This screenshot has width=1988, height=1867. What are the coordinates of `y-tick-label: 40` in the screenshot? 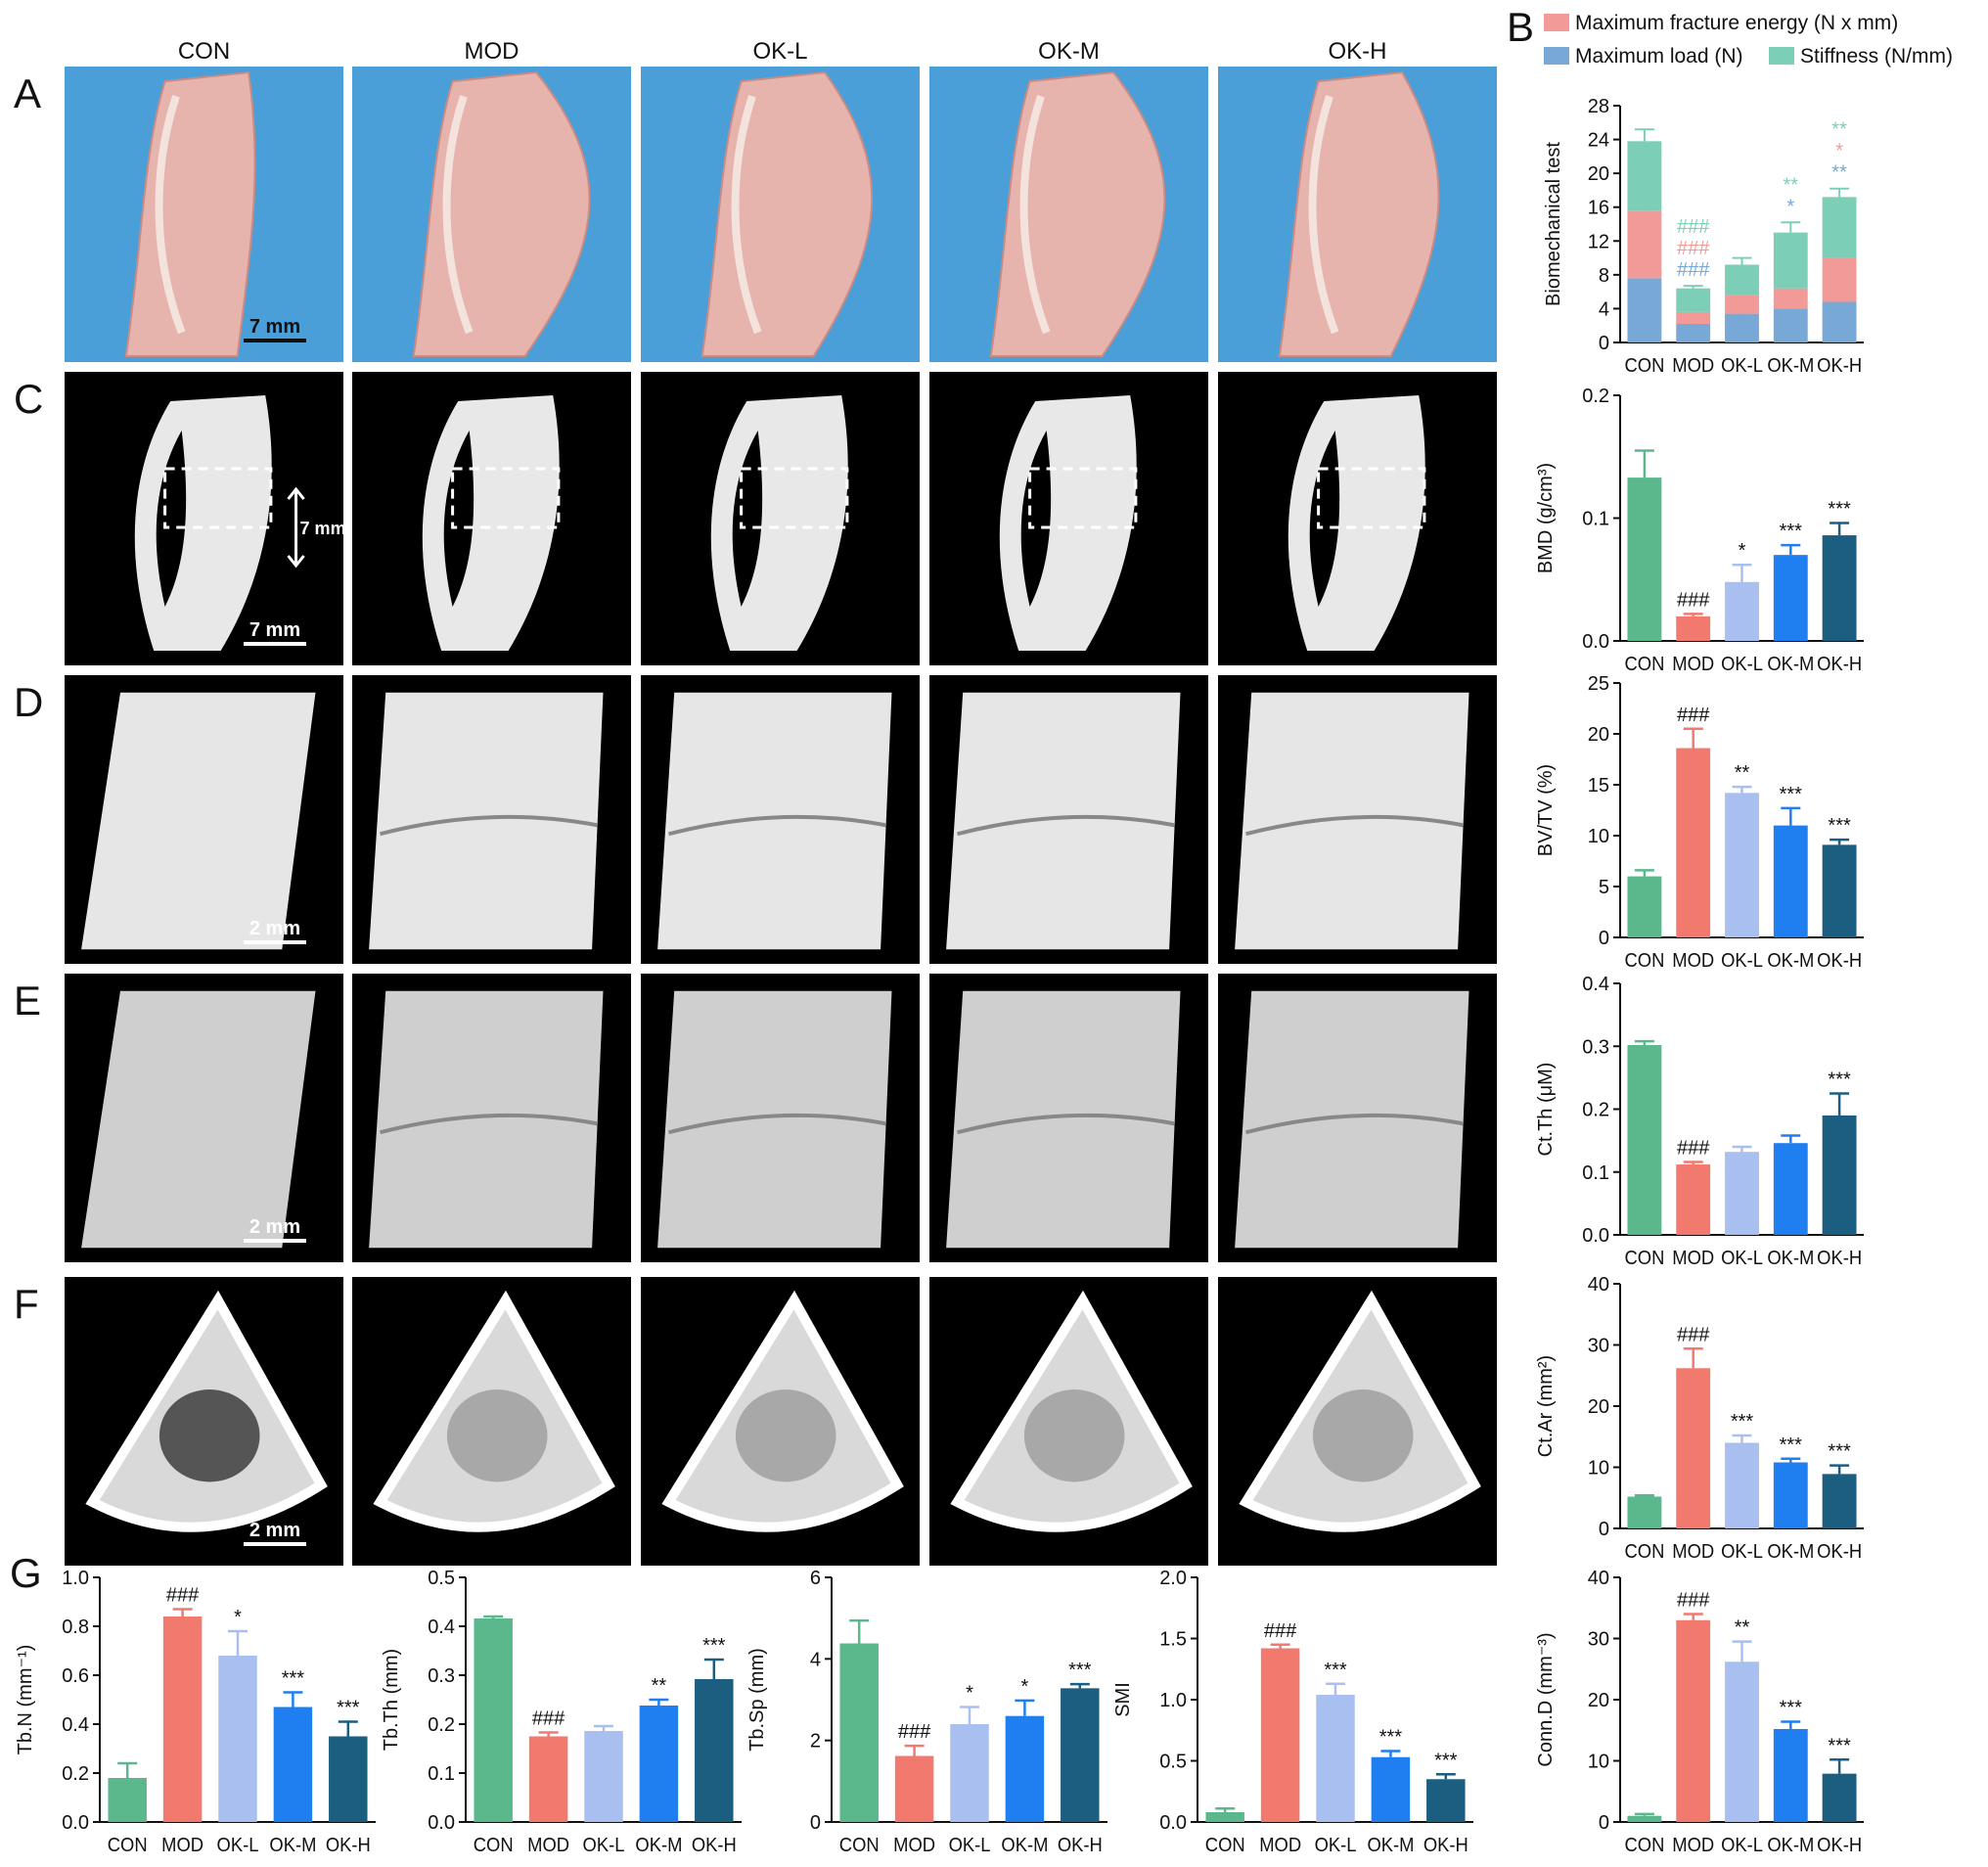 It's located at (1598, 1285).